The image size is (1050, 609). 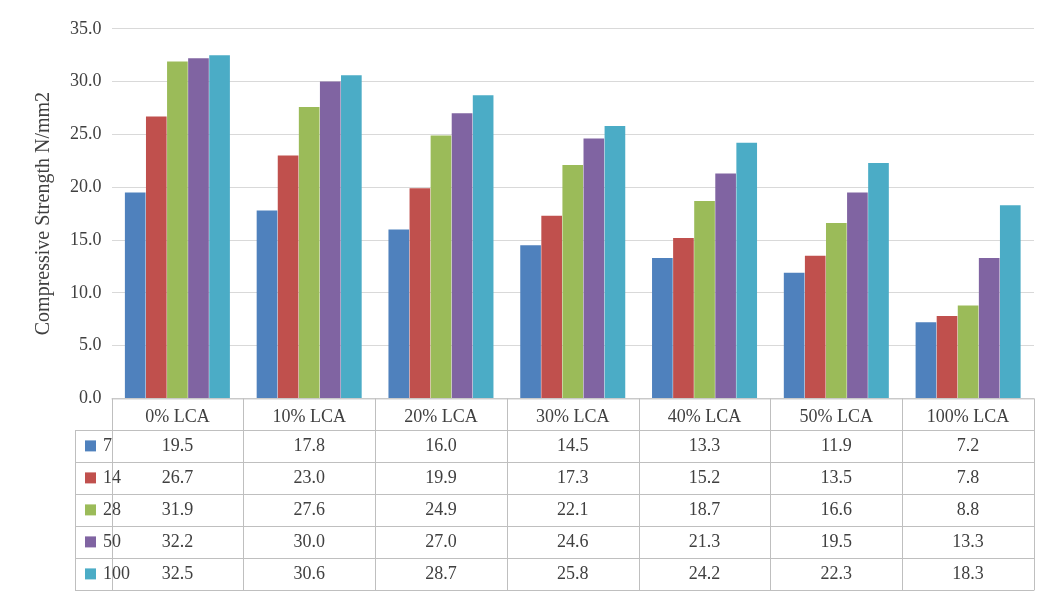 What do you see at coordinates (86, 27) in the screenshot?
I see `y-tick-label: 35.0` at bounding box center [86, 27].